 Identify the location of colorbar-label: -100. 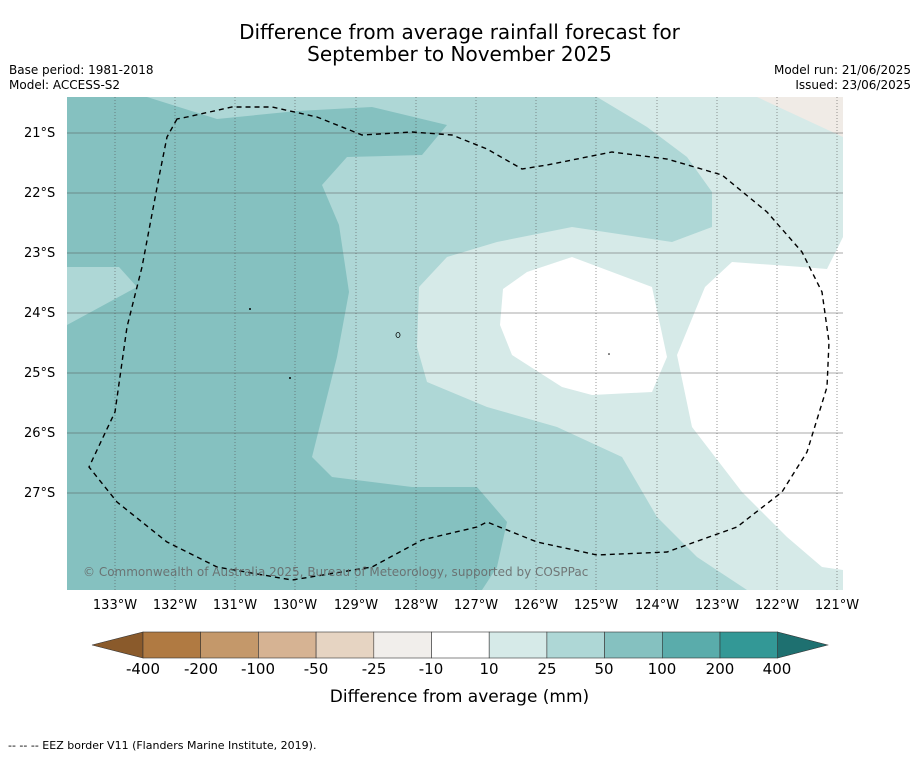
(258, 669).